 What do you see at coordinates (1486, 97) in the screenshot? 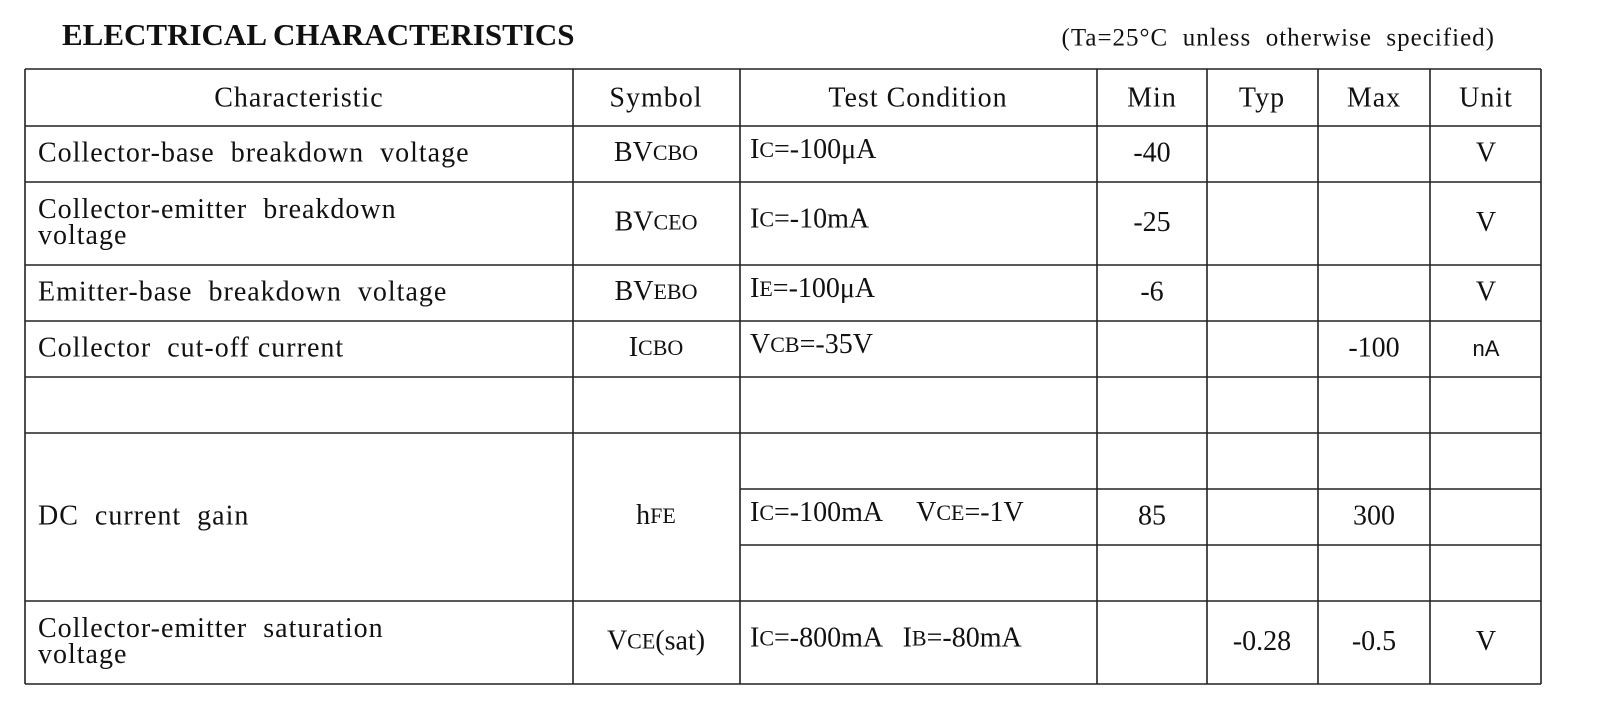
I see `column-header: Unit` at bounding box center [1486, 97].